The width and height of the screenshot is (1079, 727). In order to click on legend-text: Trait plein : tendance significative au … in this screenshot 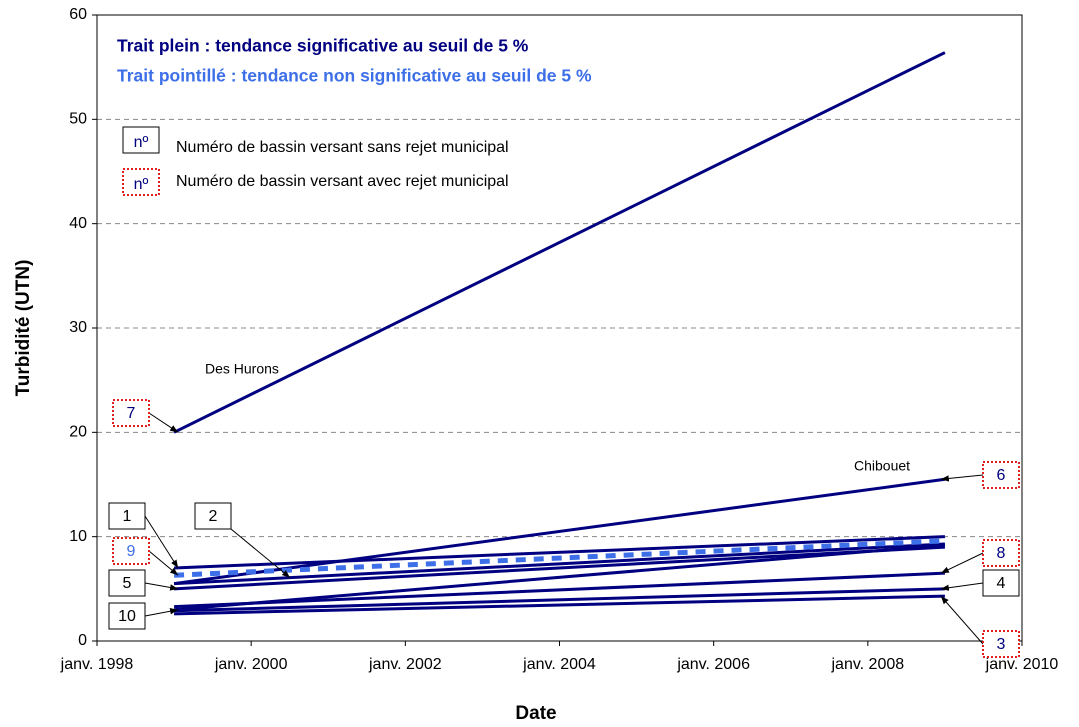, I will do `click(323, 46)`.